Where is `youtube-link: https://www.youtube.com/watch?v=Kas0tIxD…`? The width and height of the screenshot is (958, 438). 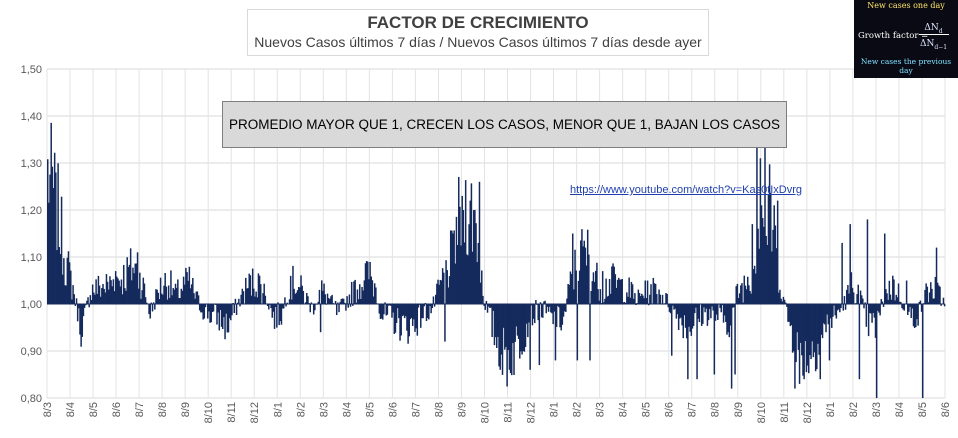
youtube-link: https://www.youtube.com/watch?v=Kas0tIxD… is located at coordinates (686, 190).